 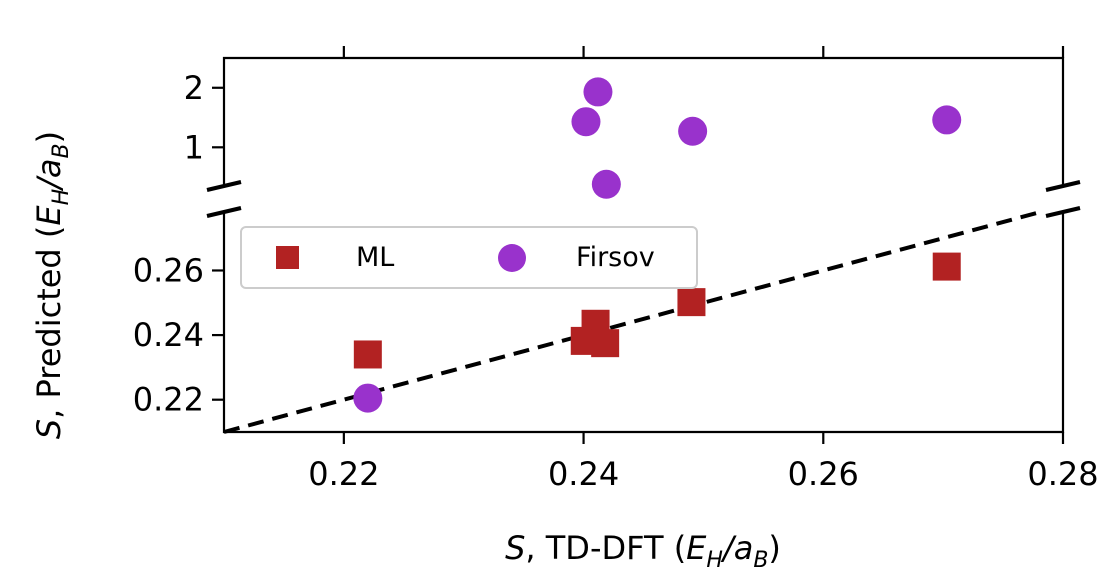 I want to click on lower-y-tick-label-0: 0.22, so click(x=168, y=400).